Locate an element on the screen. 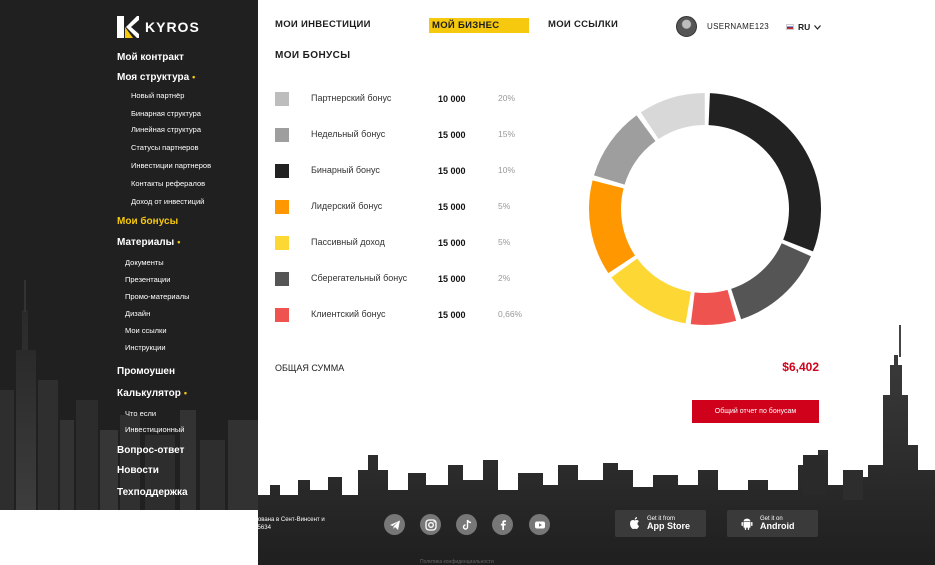  sidebar-item-label: Инвестиции партнеров is located at coordinates (171, 165).